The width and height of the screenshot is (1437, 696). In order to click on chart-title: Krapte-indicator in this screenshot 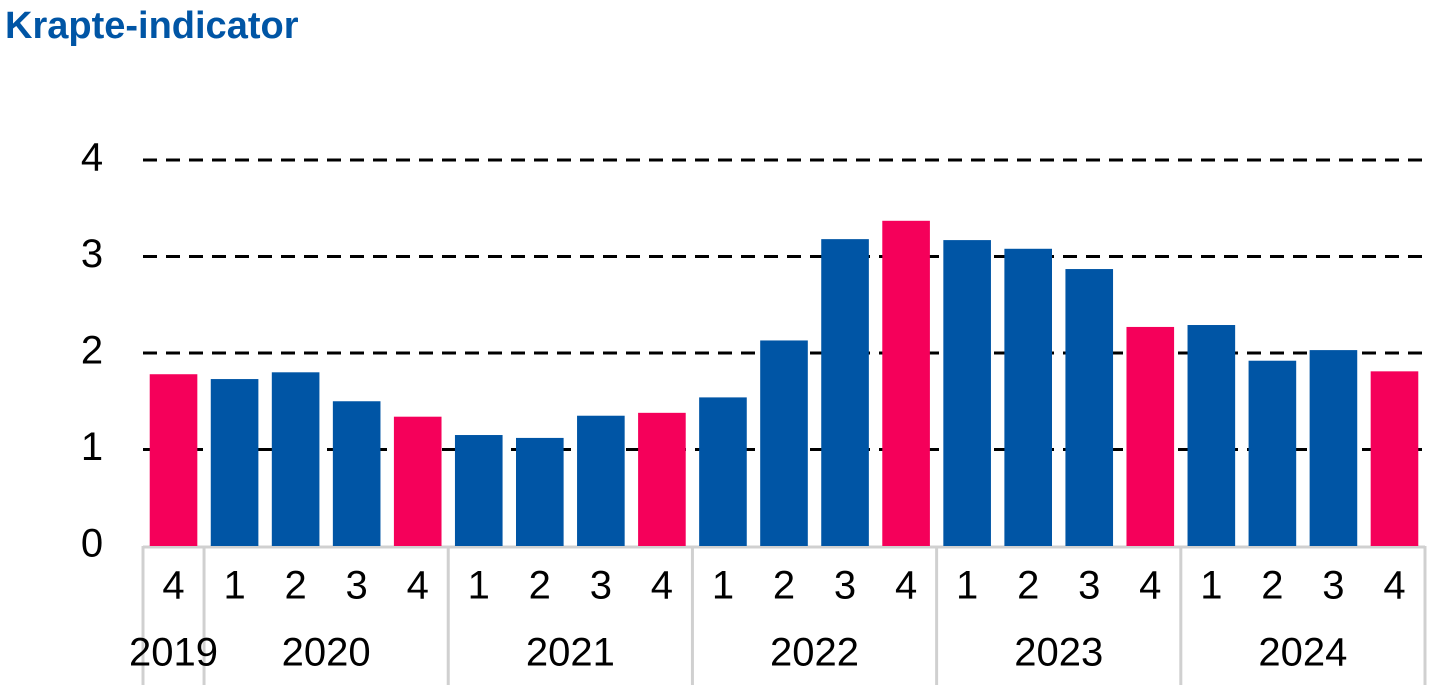, I will do `click(152, 26)`.